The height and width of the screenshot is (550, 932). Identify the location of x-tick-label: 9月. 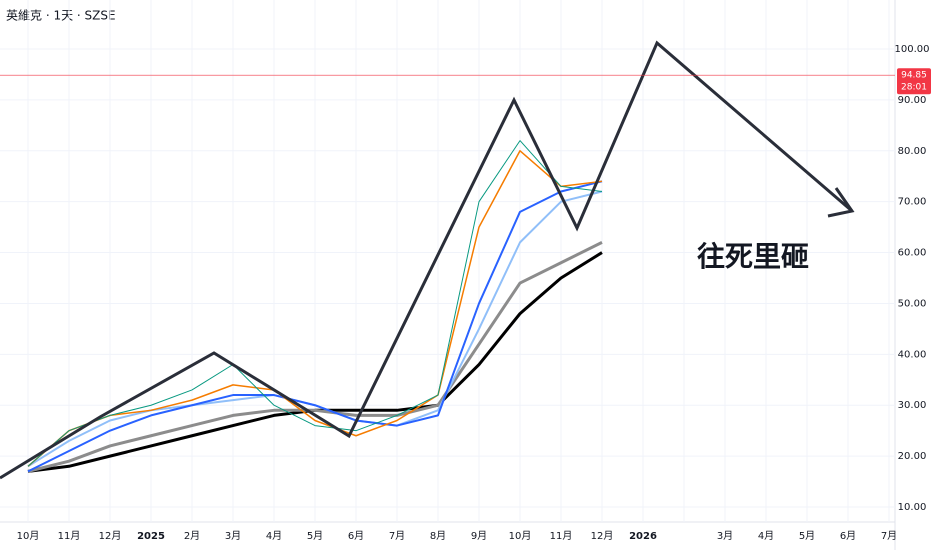
(479, 536).